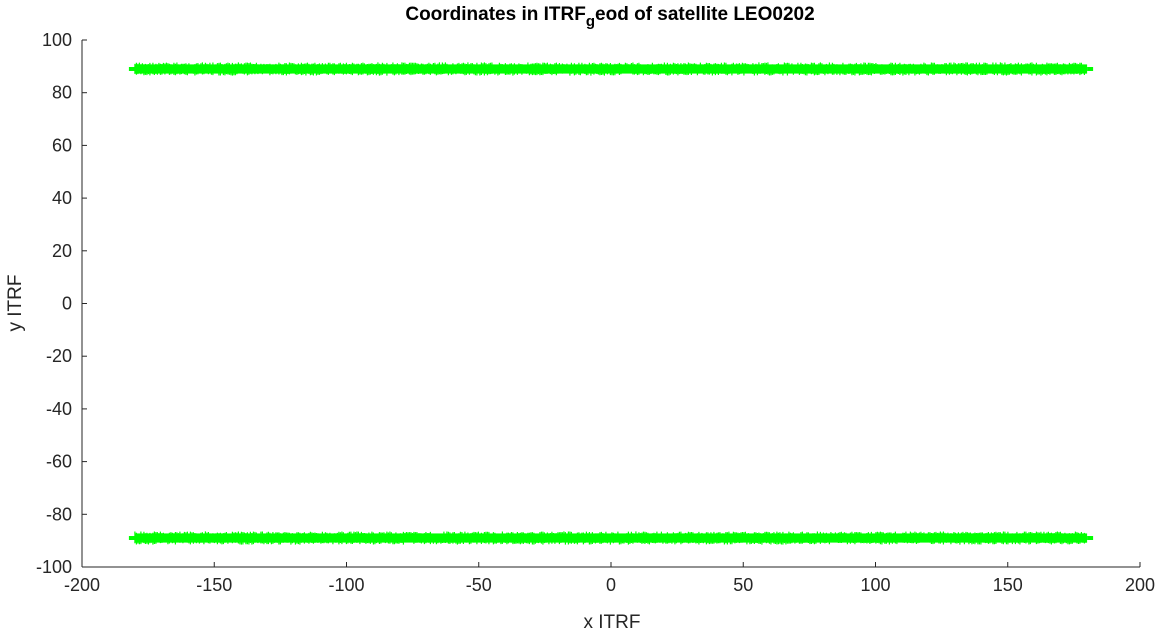  Describe the element at coordinates (62, 198) in the screenshot. I see `y-tick-label: 40` at that location.